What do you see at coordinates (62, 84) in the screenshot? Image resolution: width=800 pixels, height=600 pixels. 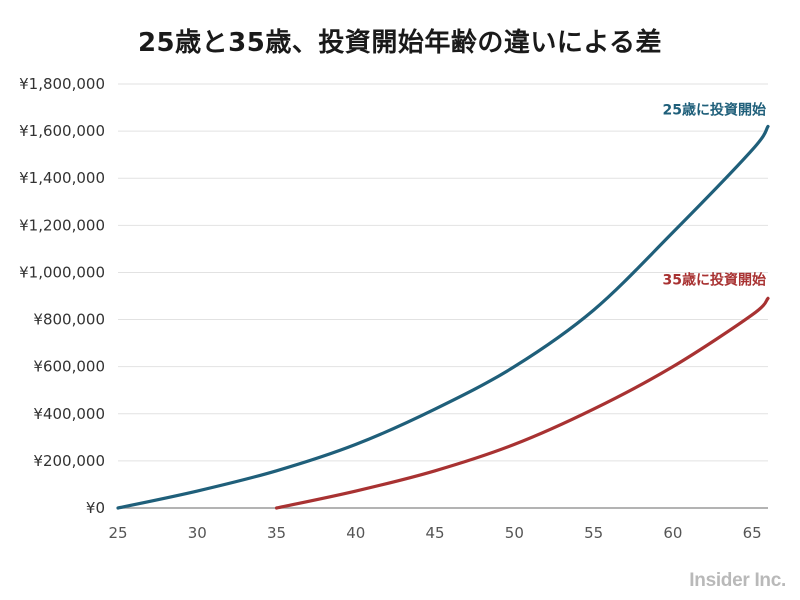 I see `y-tick-label: ¥1,800,000` at bounding box center [62, 84].